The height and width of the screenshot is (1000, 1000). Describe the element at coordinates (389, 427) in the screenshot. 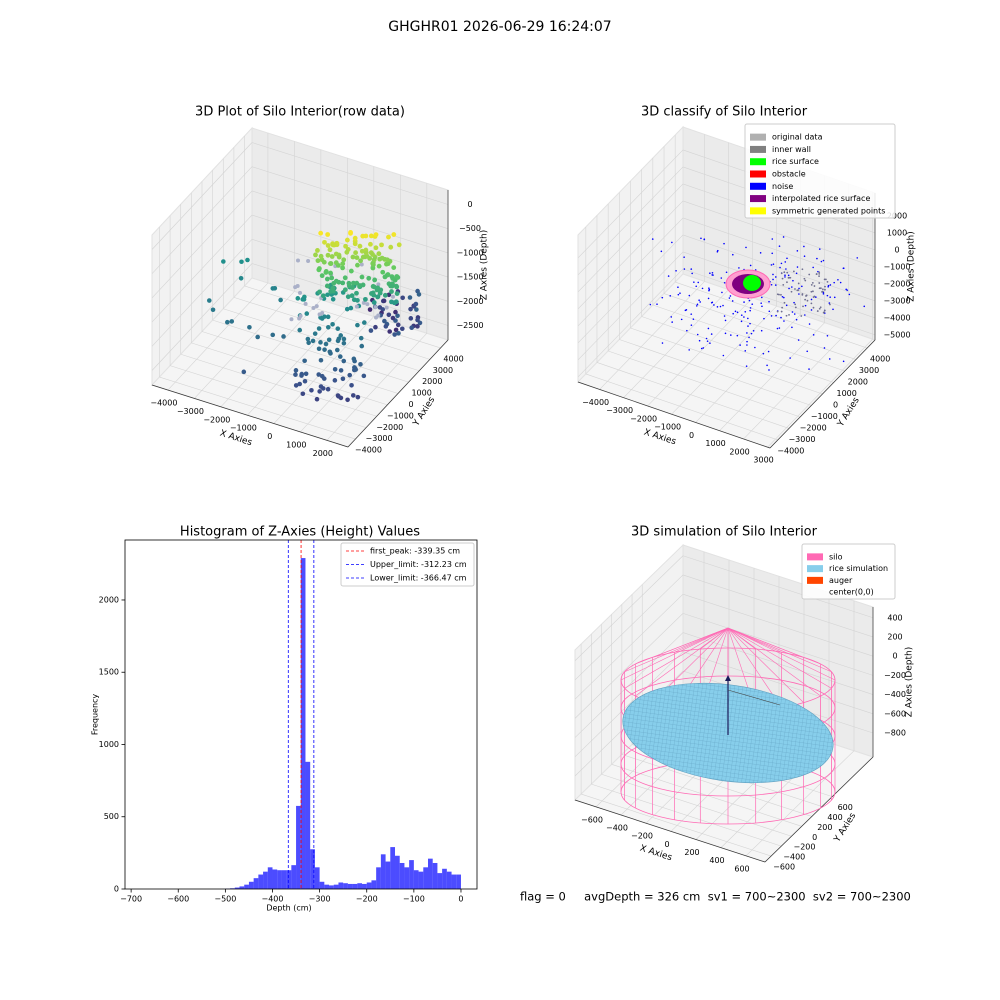

I see `y-tick-label: −2000` at that location.